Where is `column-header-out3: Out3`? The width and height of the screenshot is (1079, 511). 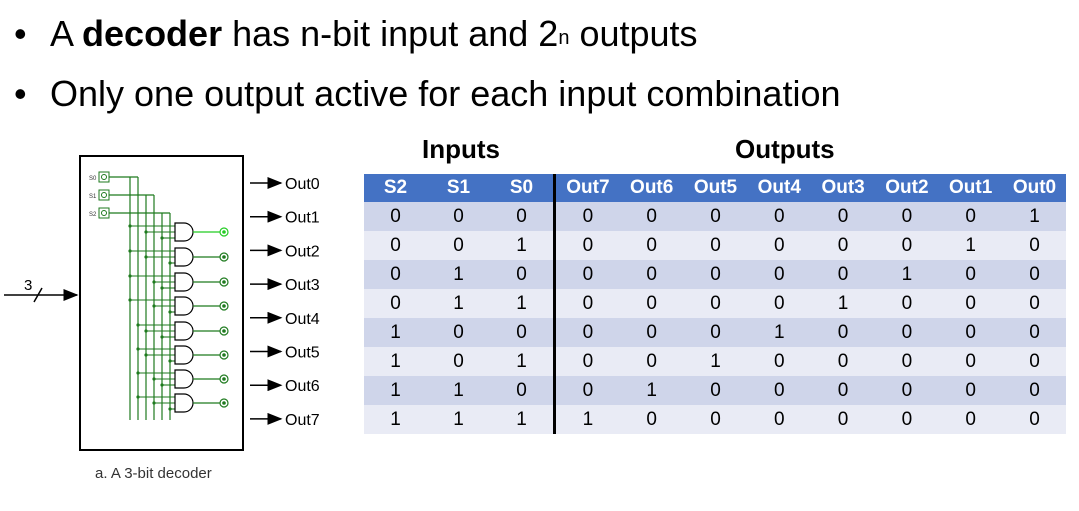
column-header-out3: Out3 is located at coordinates (843, 188).